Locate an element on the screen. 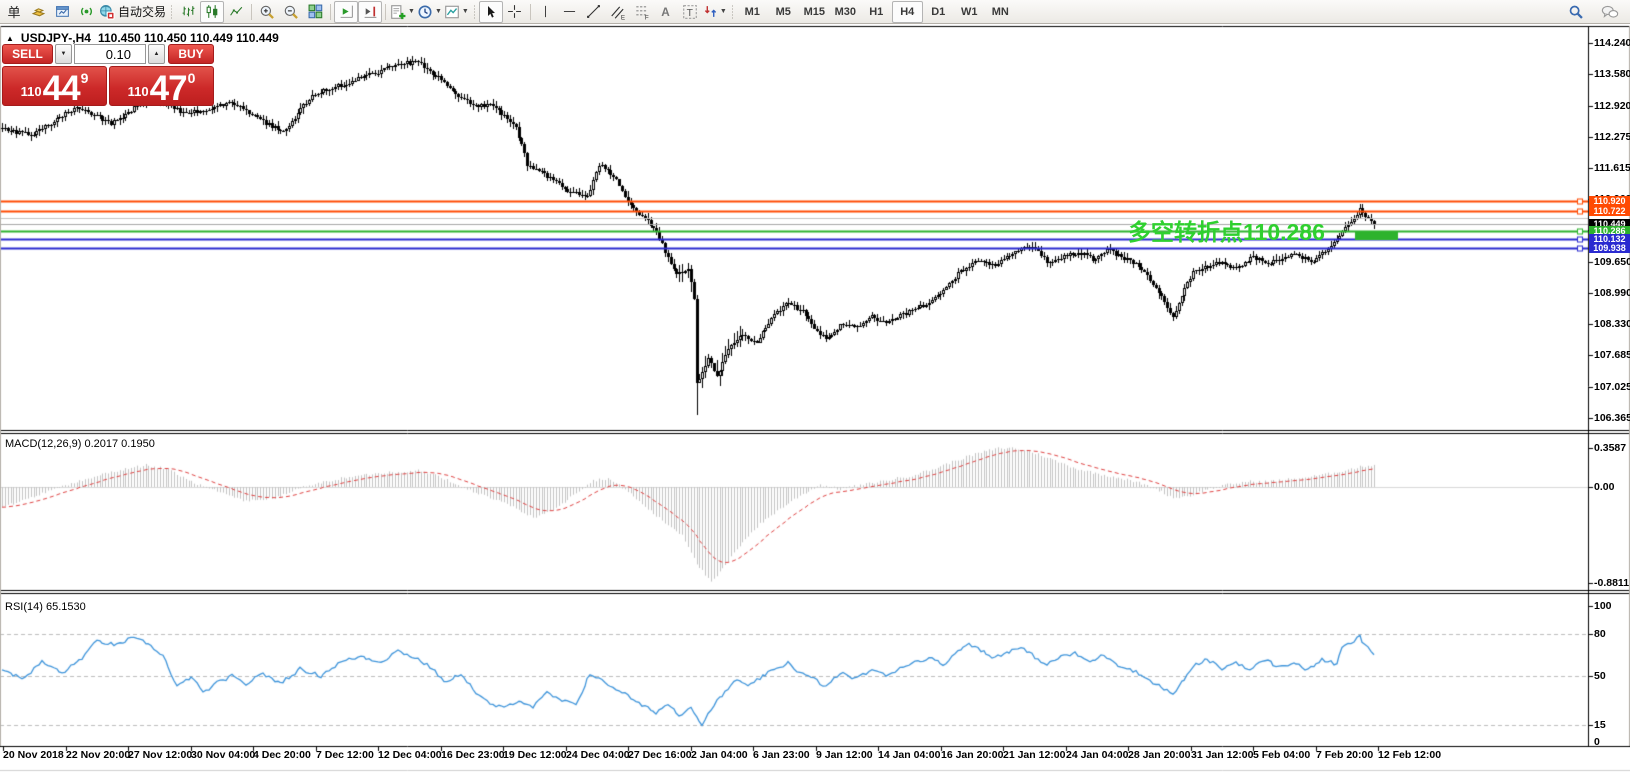  buy-price-big: 47 is located at coordinates (168, 88).